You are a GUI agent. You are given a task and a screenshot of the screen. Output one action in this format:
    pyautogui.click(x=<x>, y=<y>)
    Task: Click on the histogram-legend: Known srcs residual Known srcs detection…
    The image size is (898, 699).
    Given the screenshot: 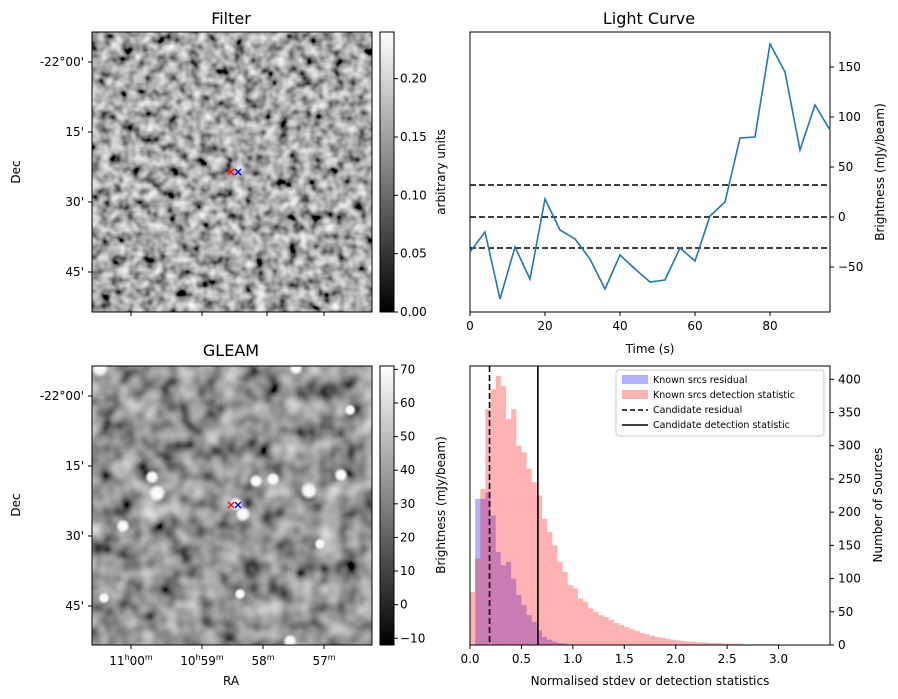 What is the action you would take?
    pyautogui.click(x=720, y=403)
    